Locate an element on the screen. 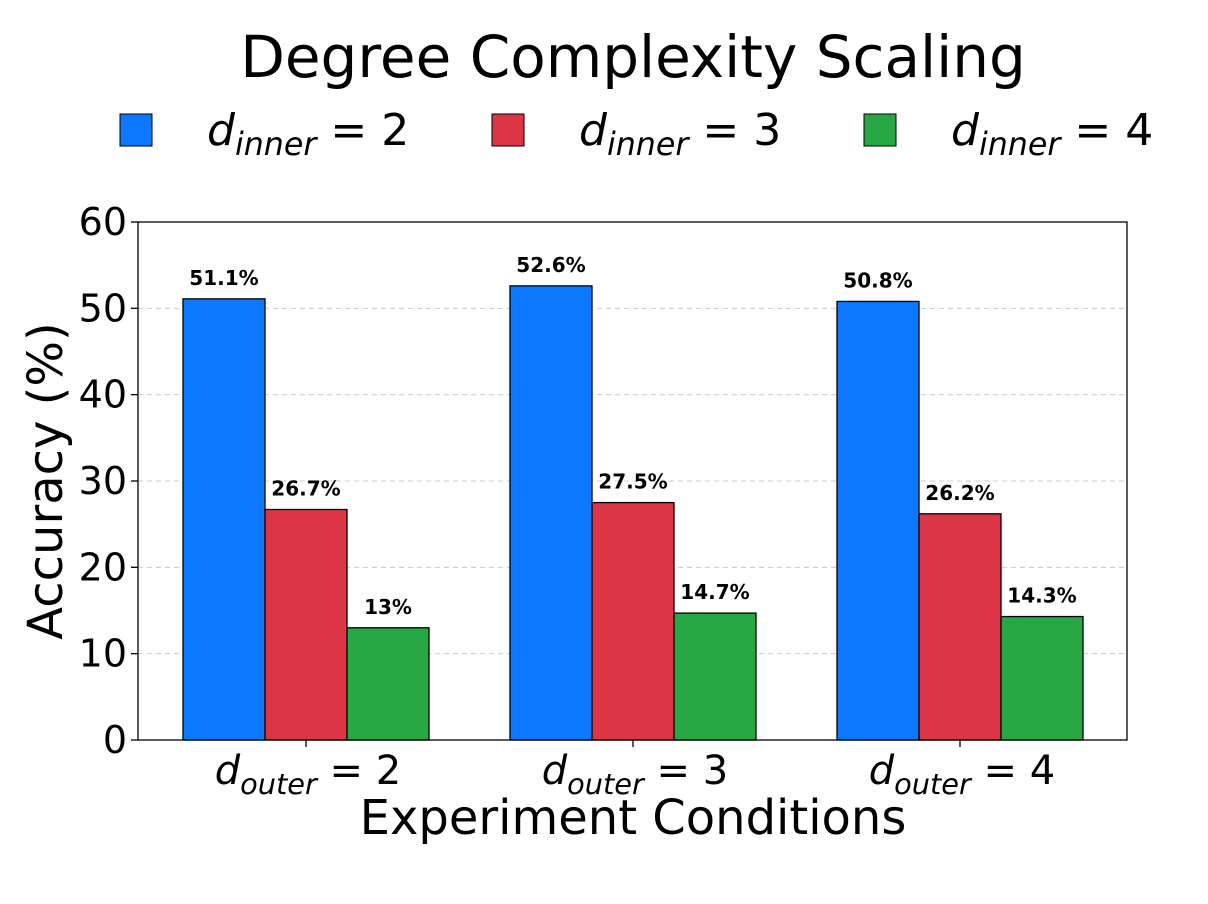 The width and height of the screenshot is (1208, 904). x-tick-label: douter = 4 is located at coordinates (962, 774).